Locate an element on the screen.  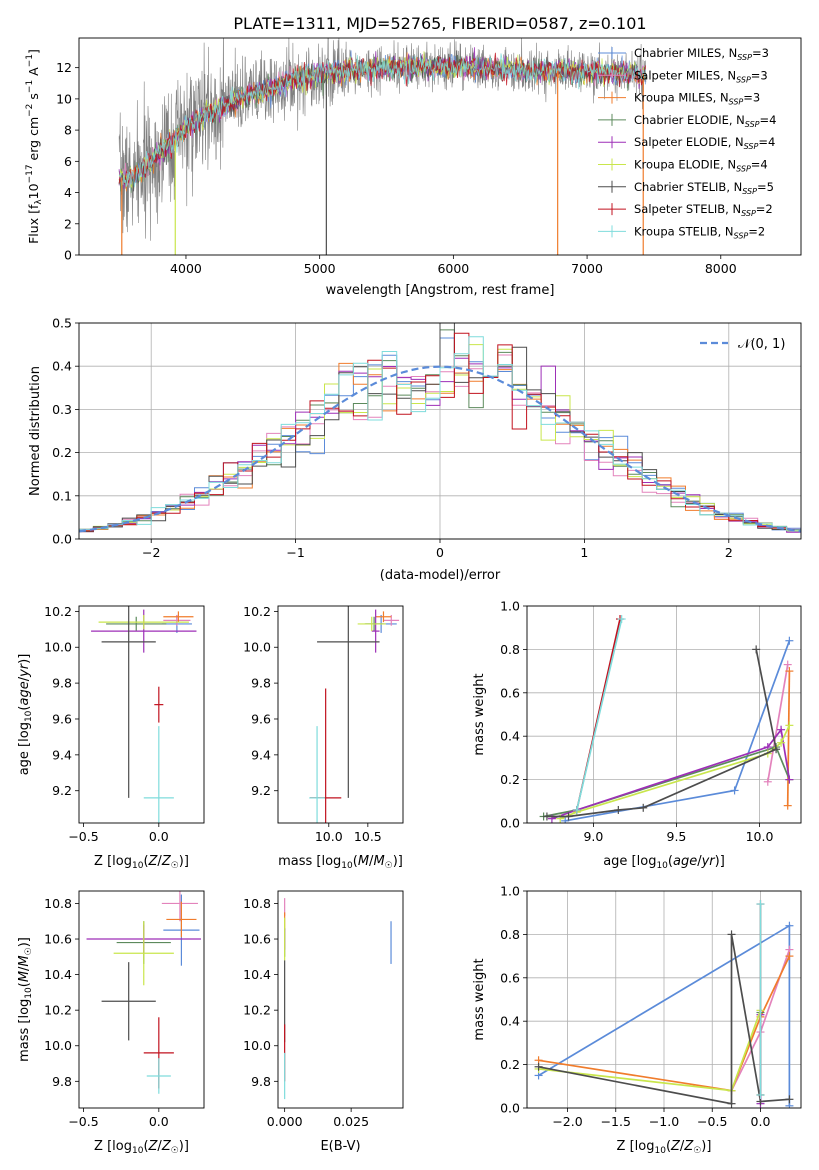
x-axis-label: E(B-V) is located at coordinates (340, 1146).